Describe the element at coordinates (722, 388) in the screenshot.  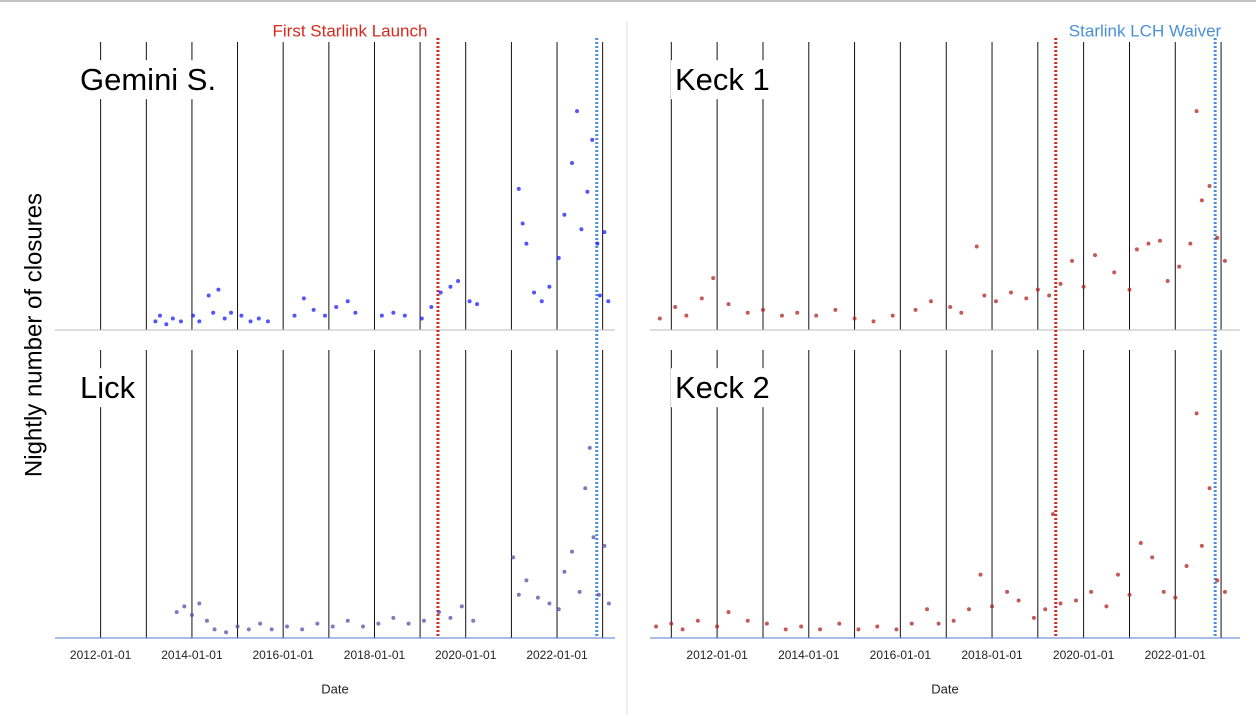
I see `panel-title-bg` at that location.